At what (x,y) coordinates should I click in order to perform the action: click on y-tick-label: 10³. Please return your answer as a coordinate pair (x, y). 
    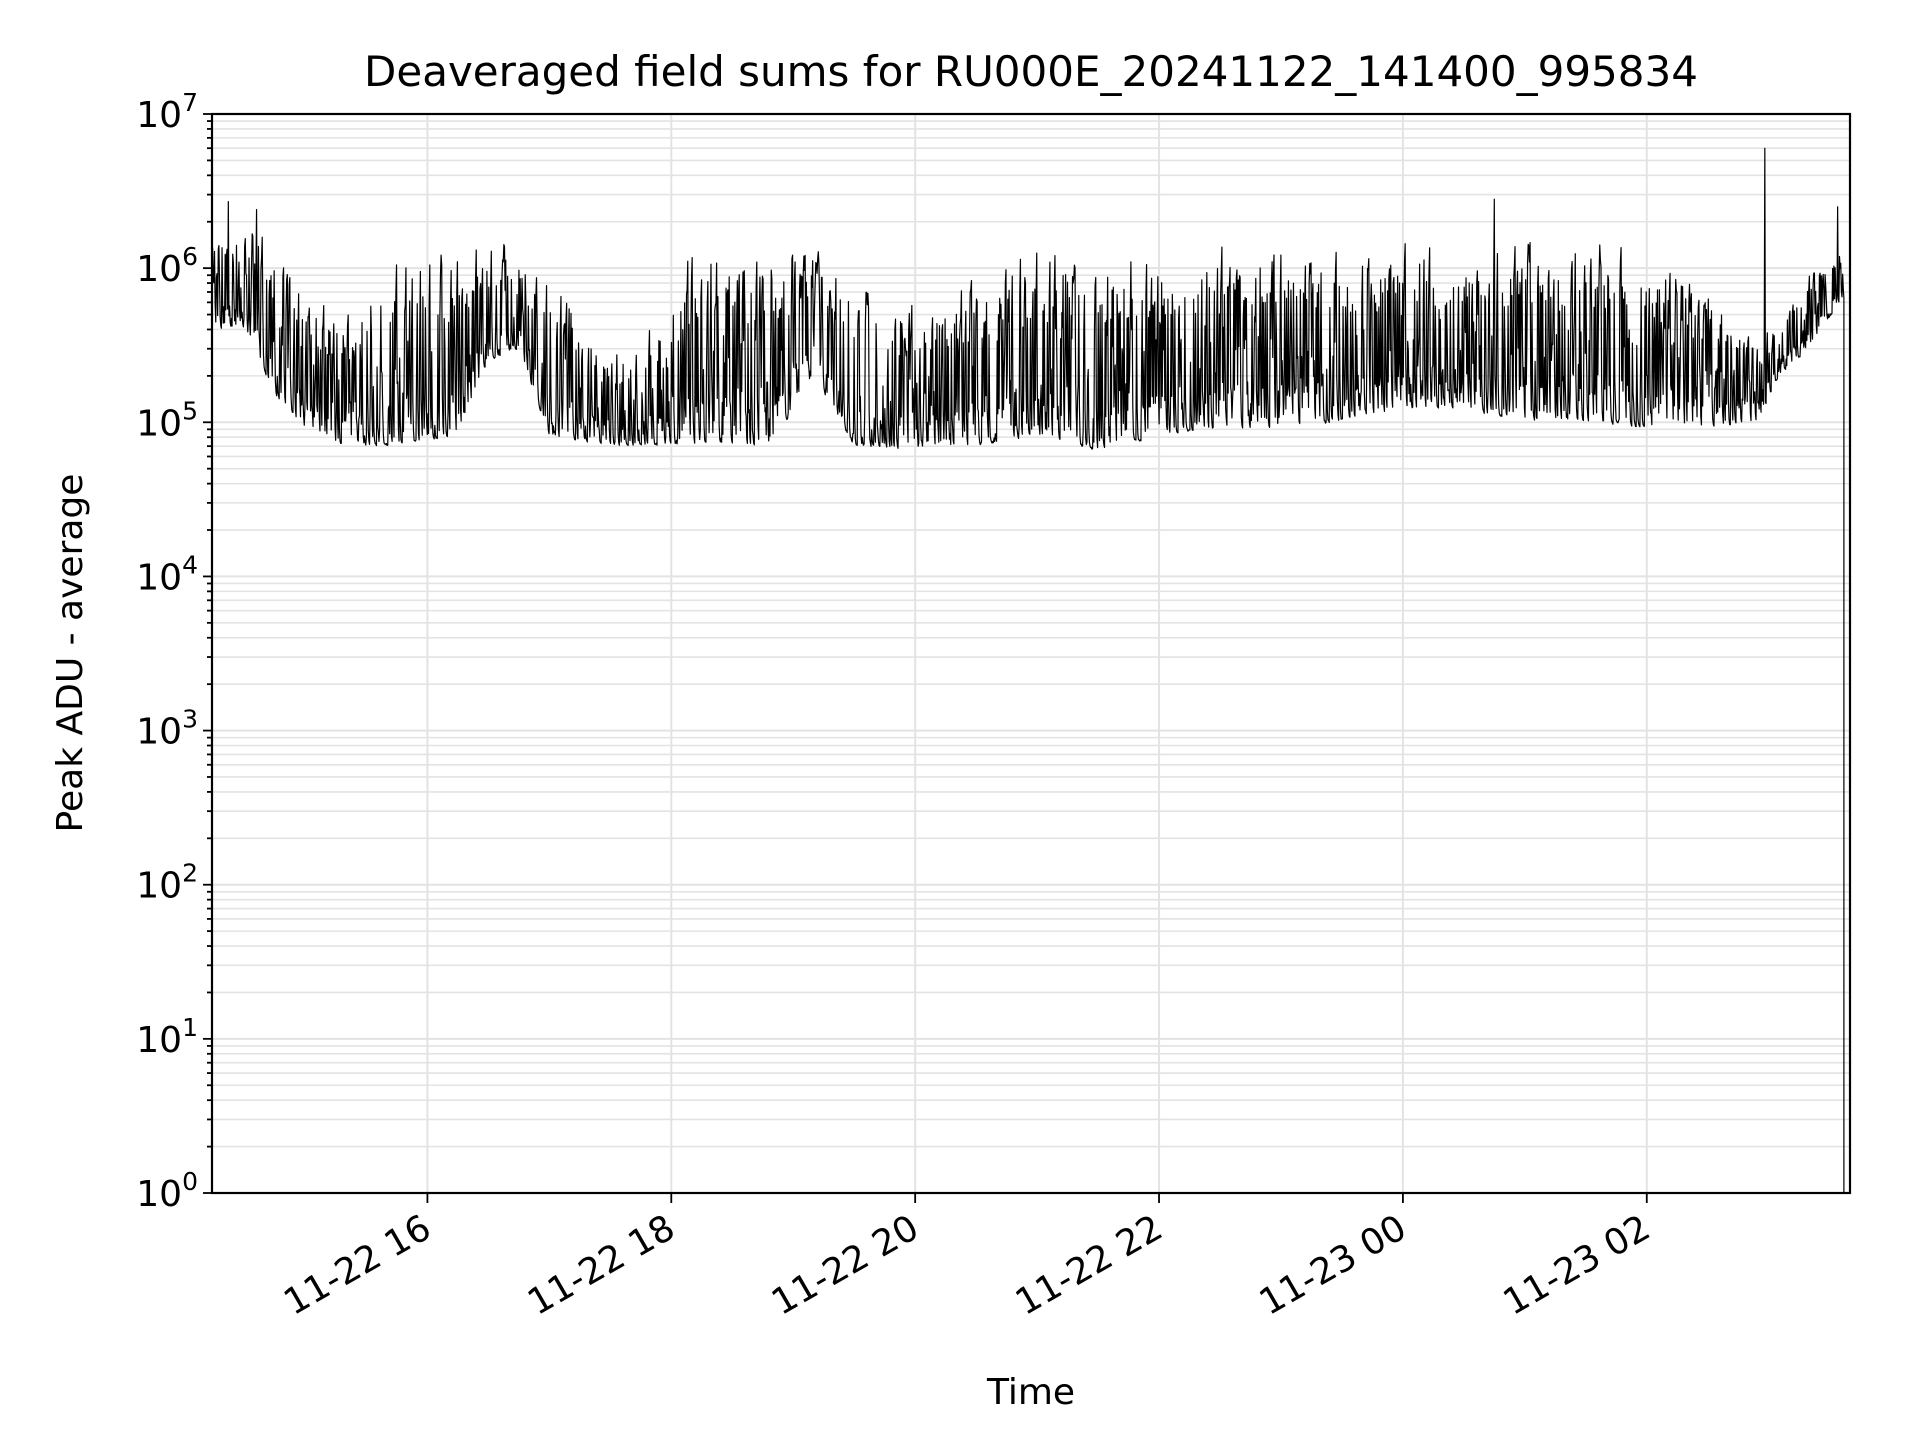
    Looking at the image, I should click on (167, 729).